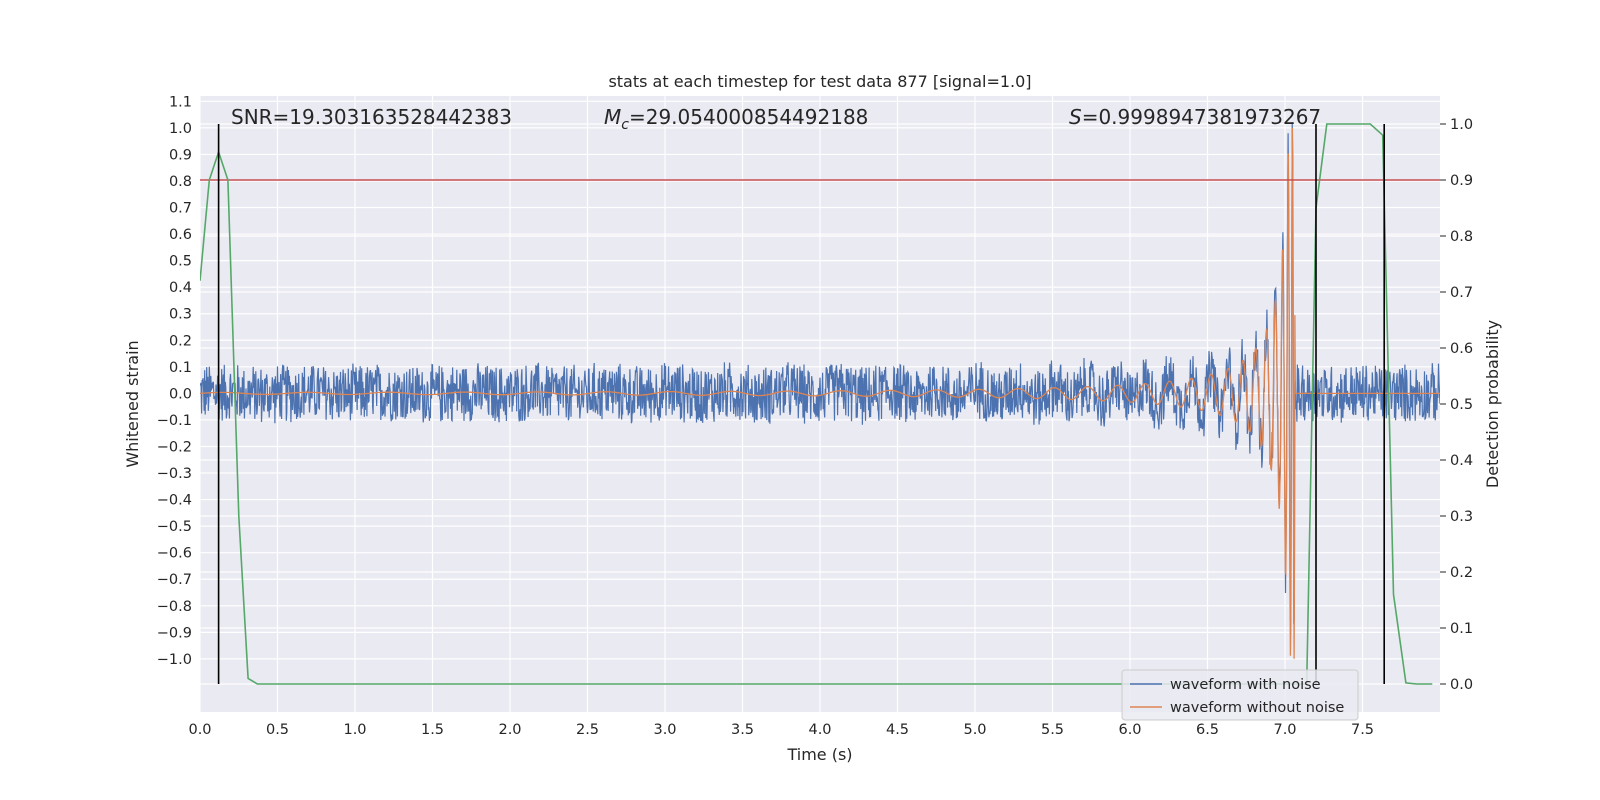  Describe the element at coordinates (132, 403) in the screenshot. I see `y-axis-label-left: Whitened strain` at that location.